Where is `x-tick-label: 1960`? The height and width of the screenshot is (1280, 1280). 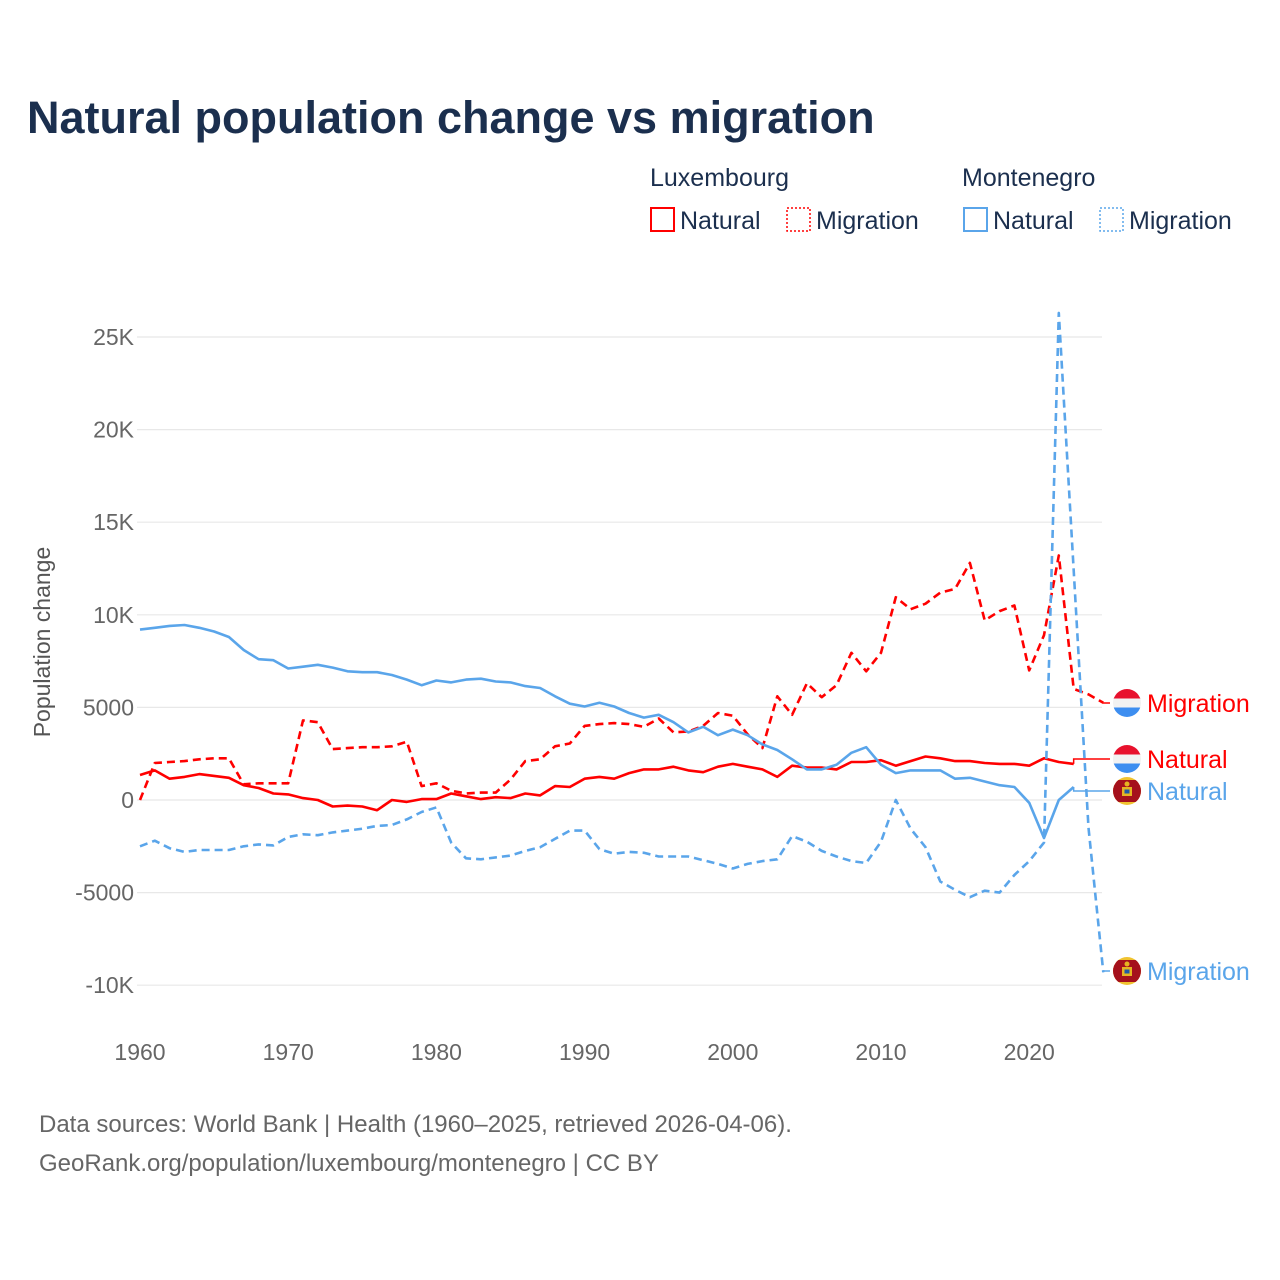 x-tick-label: 1960 is located at coordinates (139, 1052).